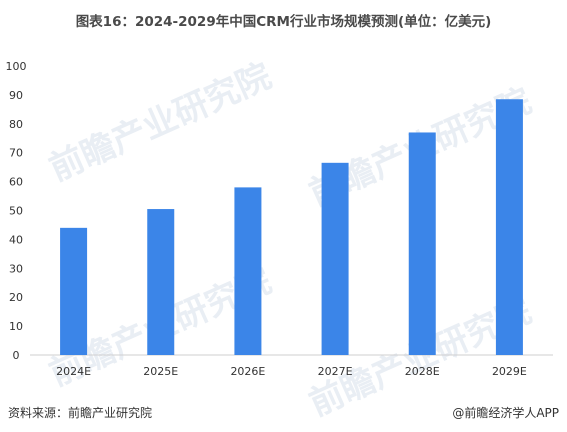 The height and width of the screenshot is (432, 567). Describe the element at coordinates (248, 271) in the screenshot. I see `bar-2026E` at that location.